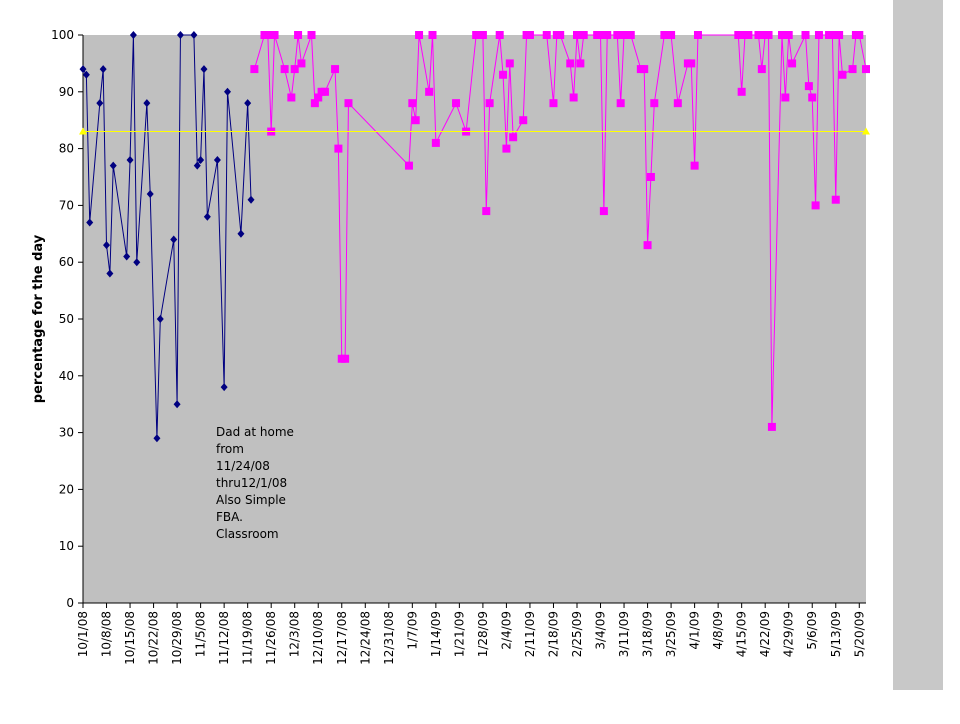 This screenshot has height=724, width=960. Describe the element at coordinates (365, 638) in the screenshot. I see `x-tick-label: 12/24/08` at that location.